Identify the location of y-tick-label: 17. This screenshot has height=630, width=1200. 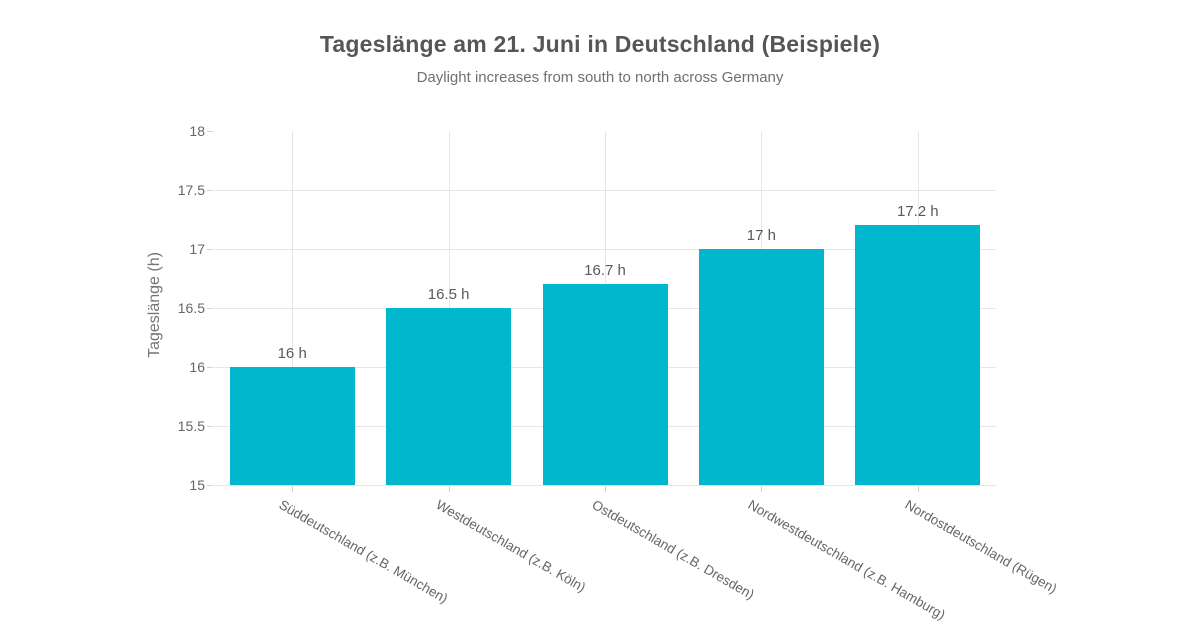
(197, 249).